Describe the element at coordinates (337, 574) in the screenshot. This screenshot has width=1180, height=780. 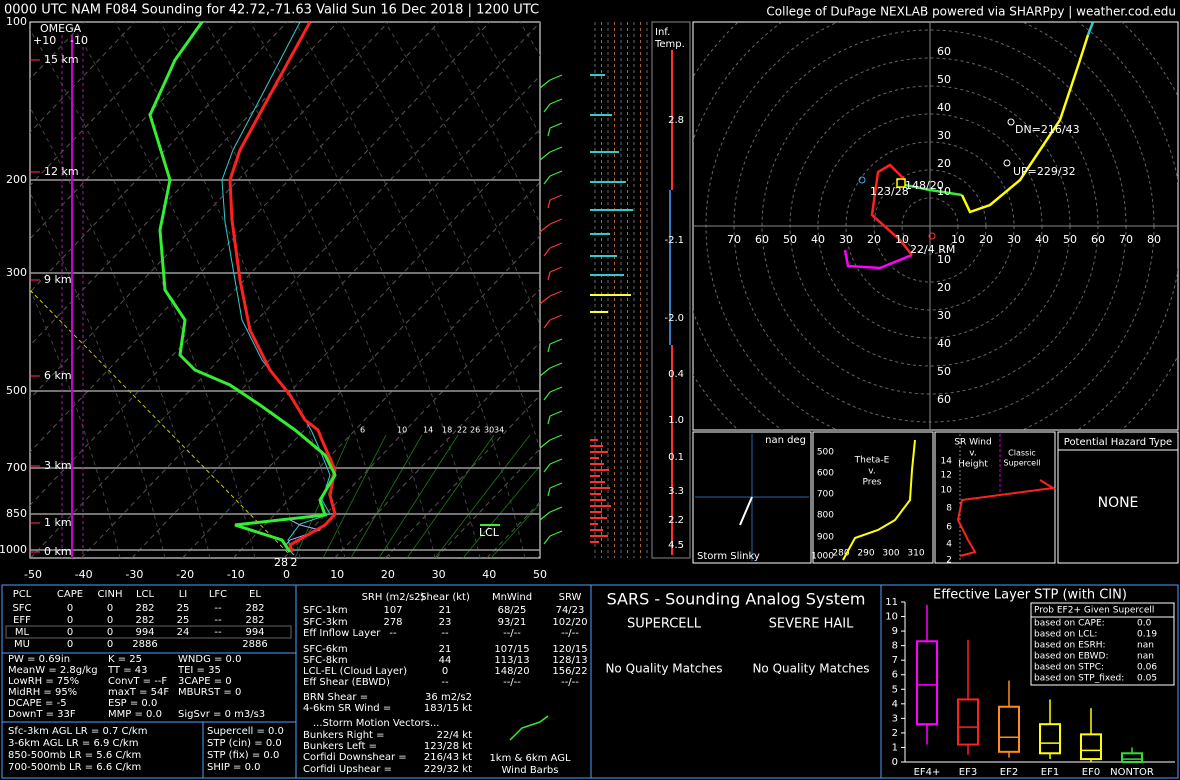
I see `temp-label: 10` at that location.